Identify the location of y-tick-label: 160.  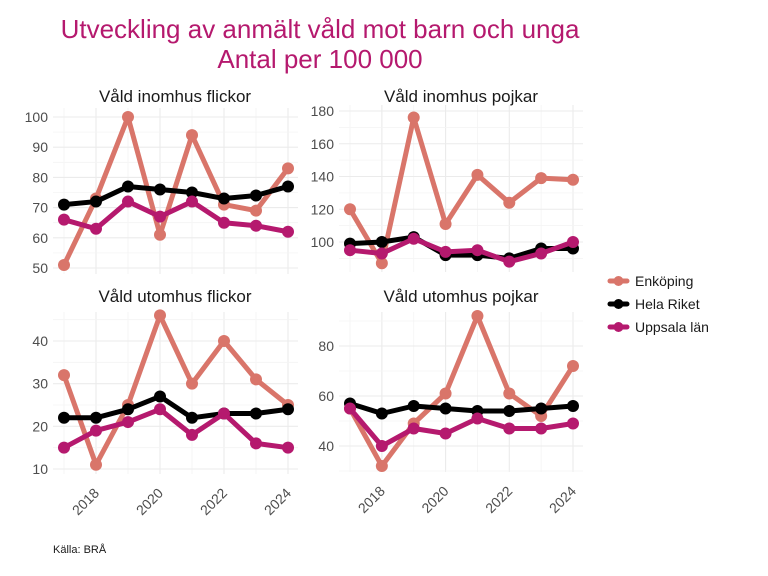
(323, 144).